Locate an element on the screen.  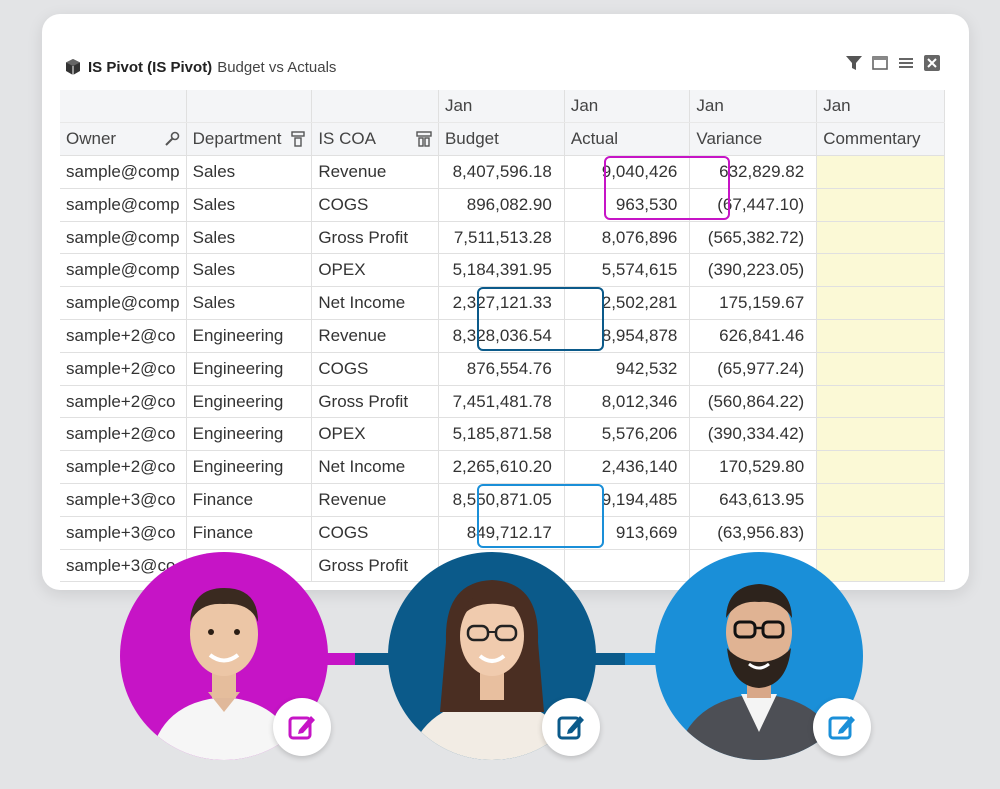
actual-cell: 2,436,140 is located at coordinates (627, 467).